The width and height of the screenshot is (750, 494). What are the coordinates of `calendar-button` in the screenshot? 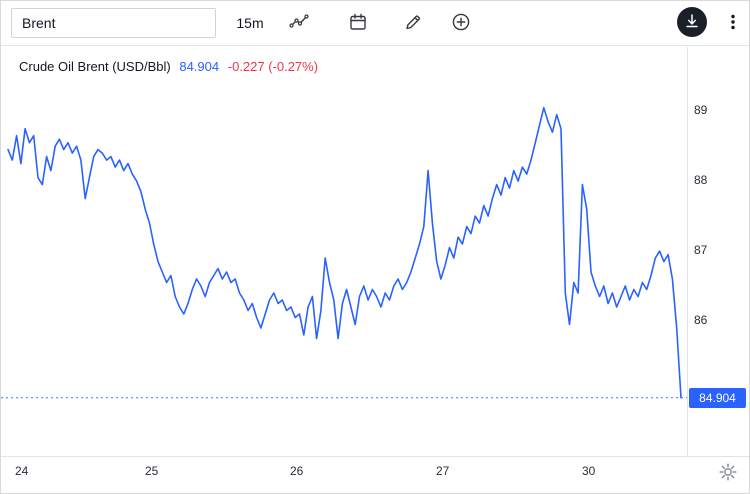 It's located at (358, 23).